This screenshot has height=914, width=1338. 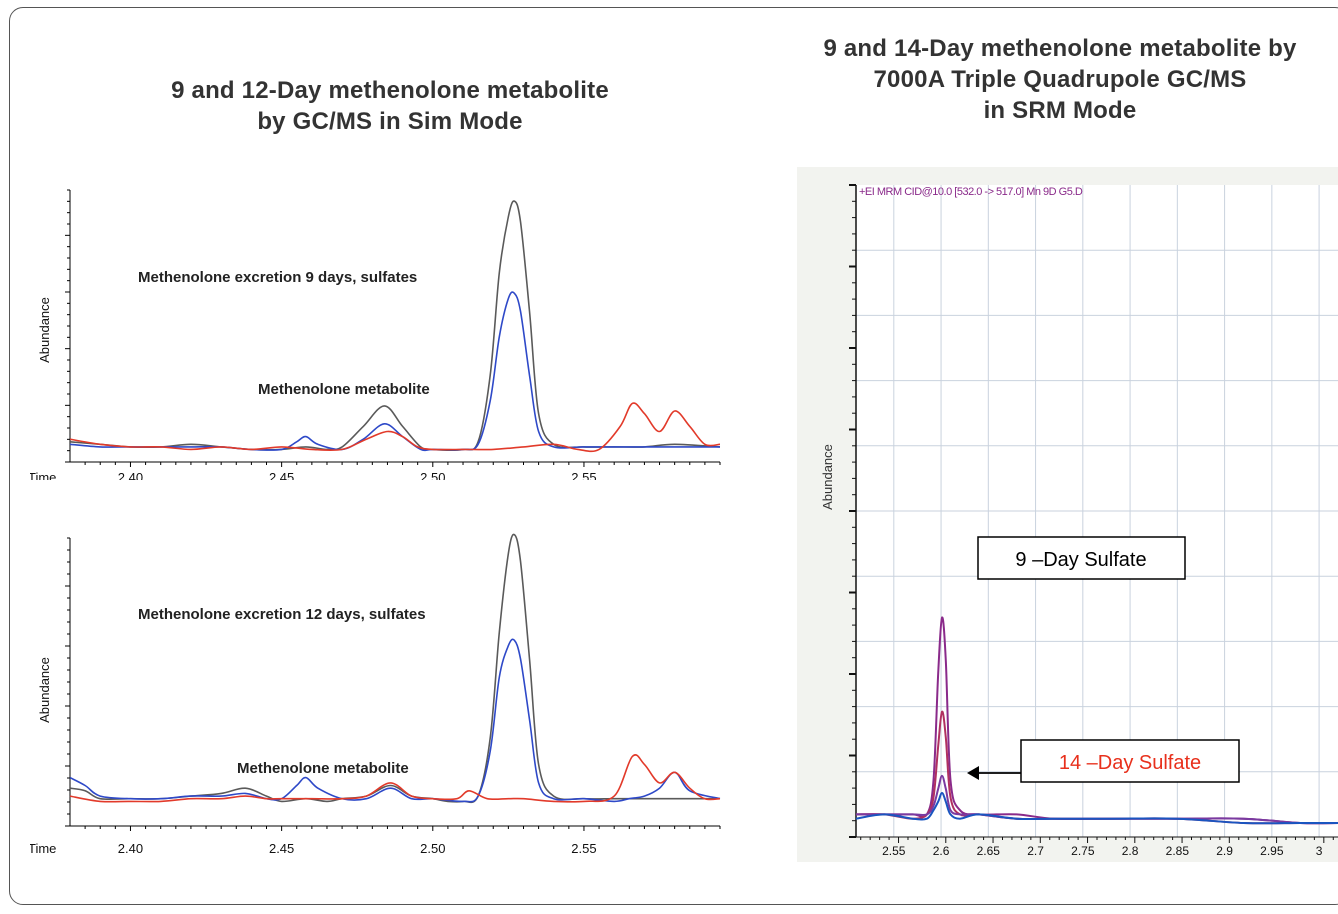 What do you see at coordinates (1178, 851) in the screenshot?
I see `x-tick-label: 2.85` at bounding box center [1178, 851].